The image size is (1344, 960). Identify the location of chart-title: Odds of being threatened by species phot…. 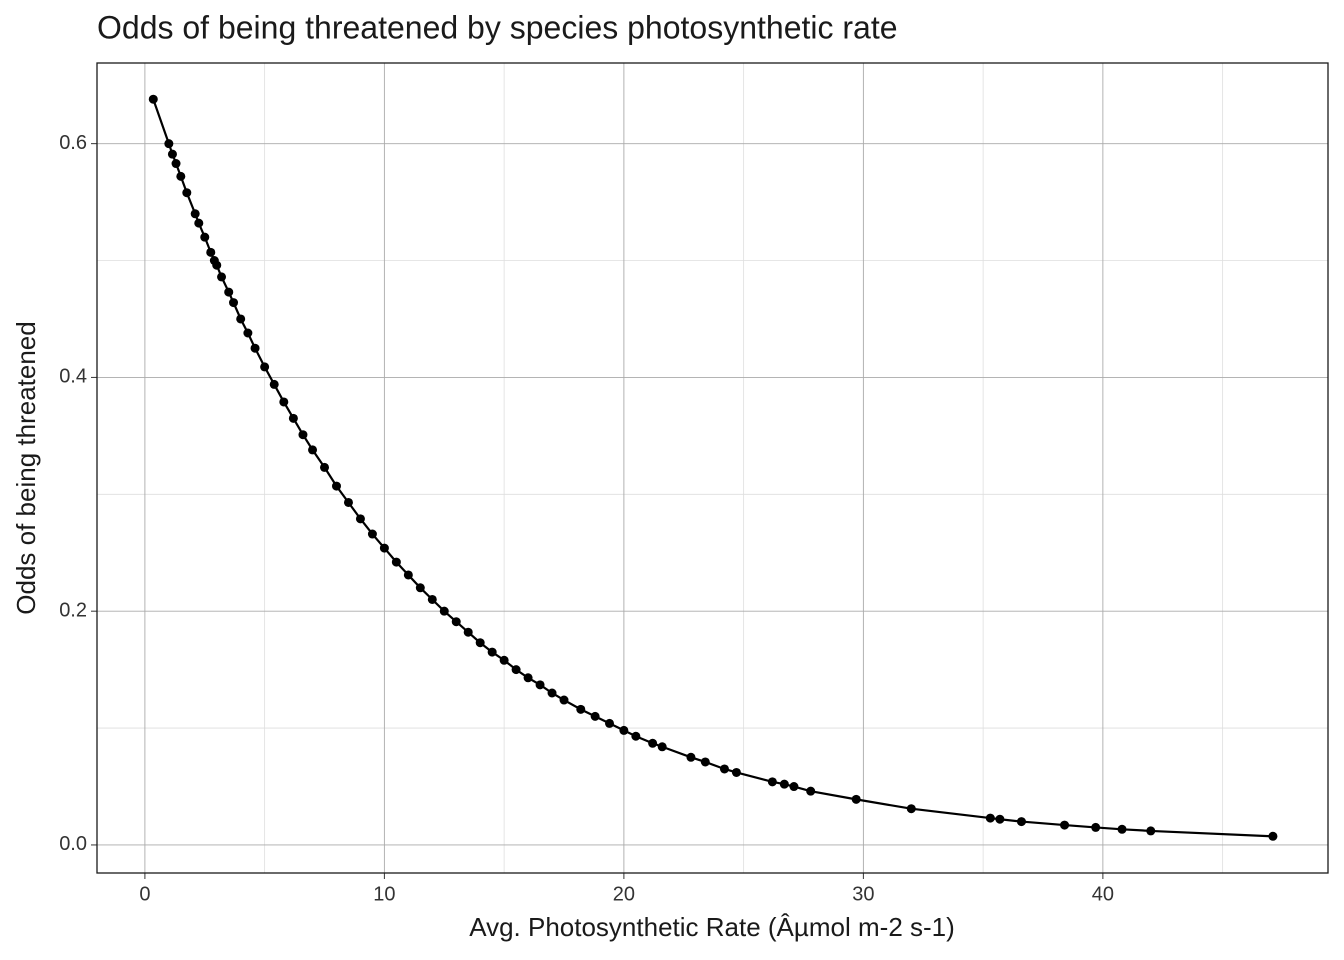
(497, 27).